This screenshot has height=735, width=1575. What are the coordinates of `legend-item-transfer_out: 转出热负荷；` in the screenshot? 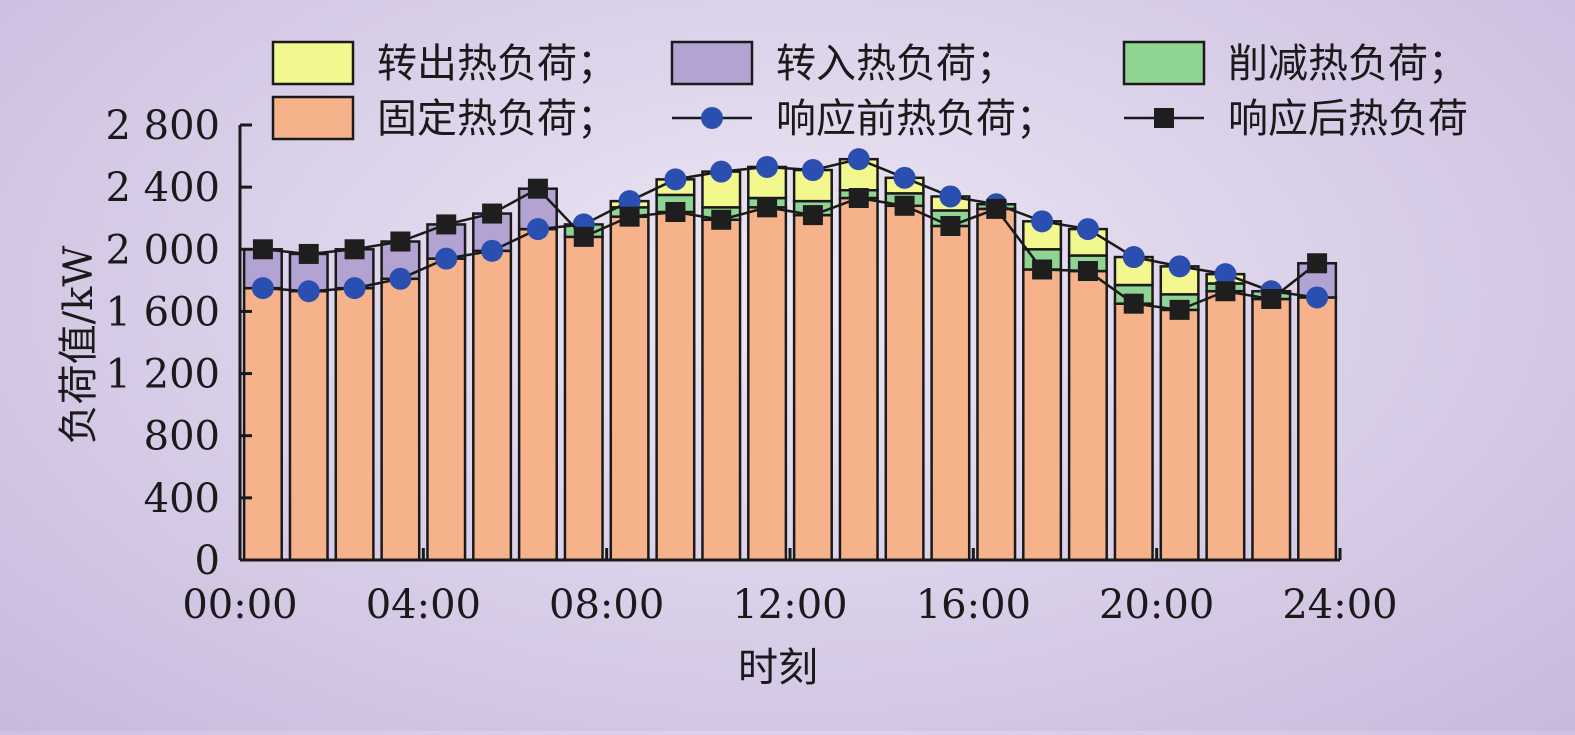 It's located at (444, 63).